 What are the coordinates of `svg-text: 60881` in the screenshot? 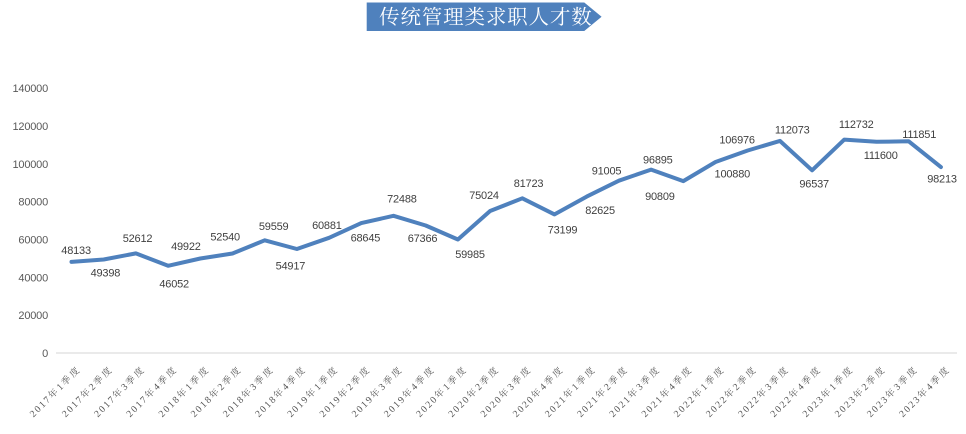 It's located at (327, 226).